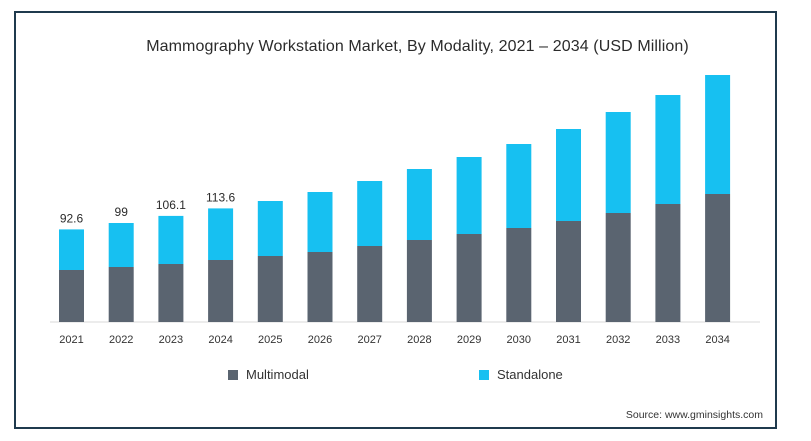 The image size is (811, 441). Describe the element at coordinates (618, 340) in the screenshot. I see `x-tick-2032: 2032` at that location.